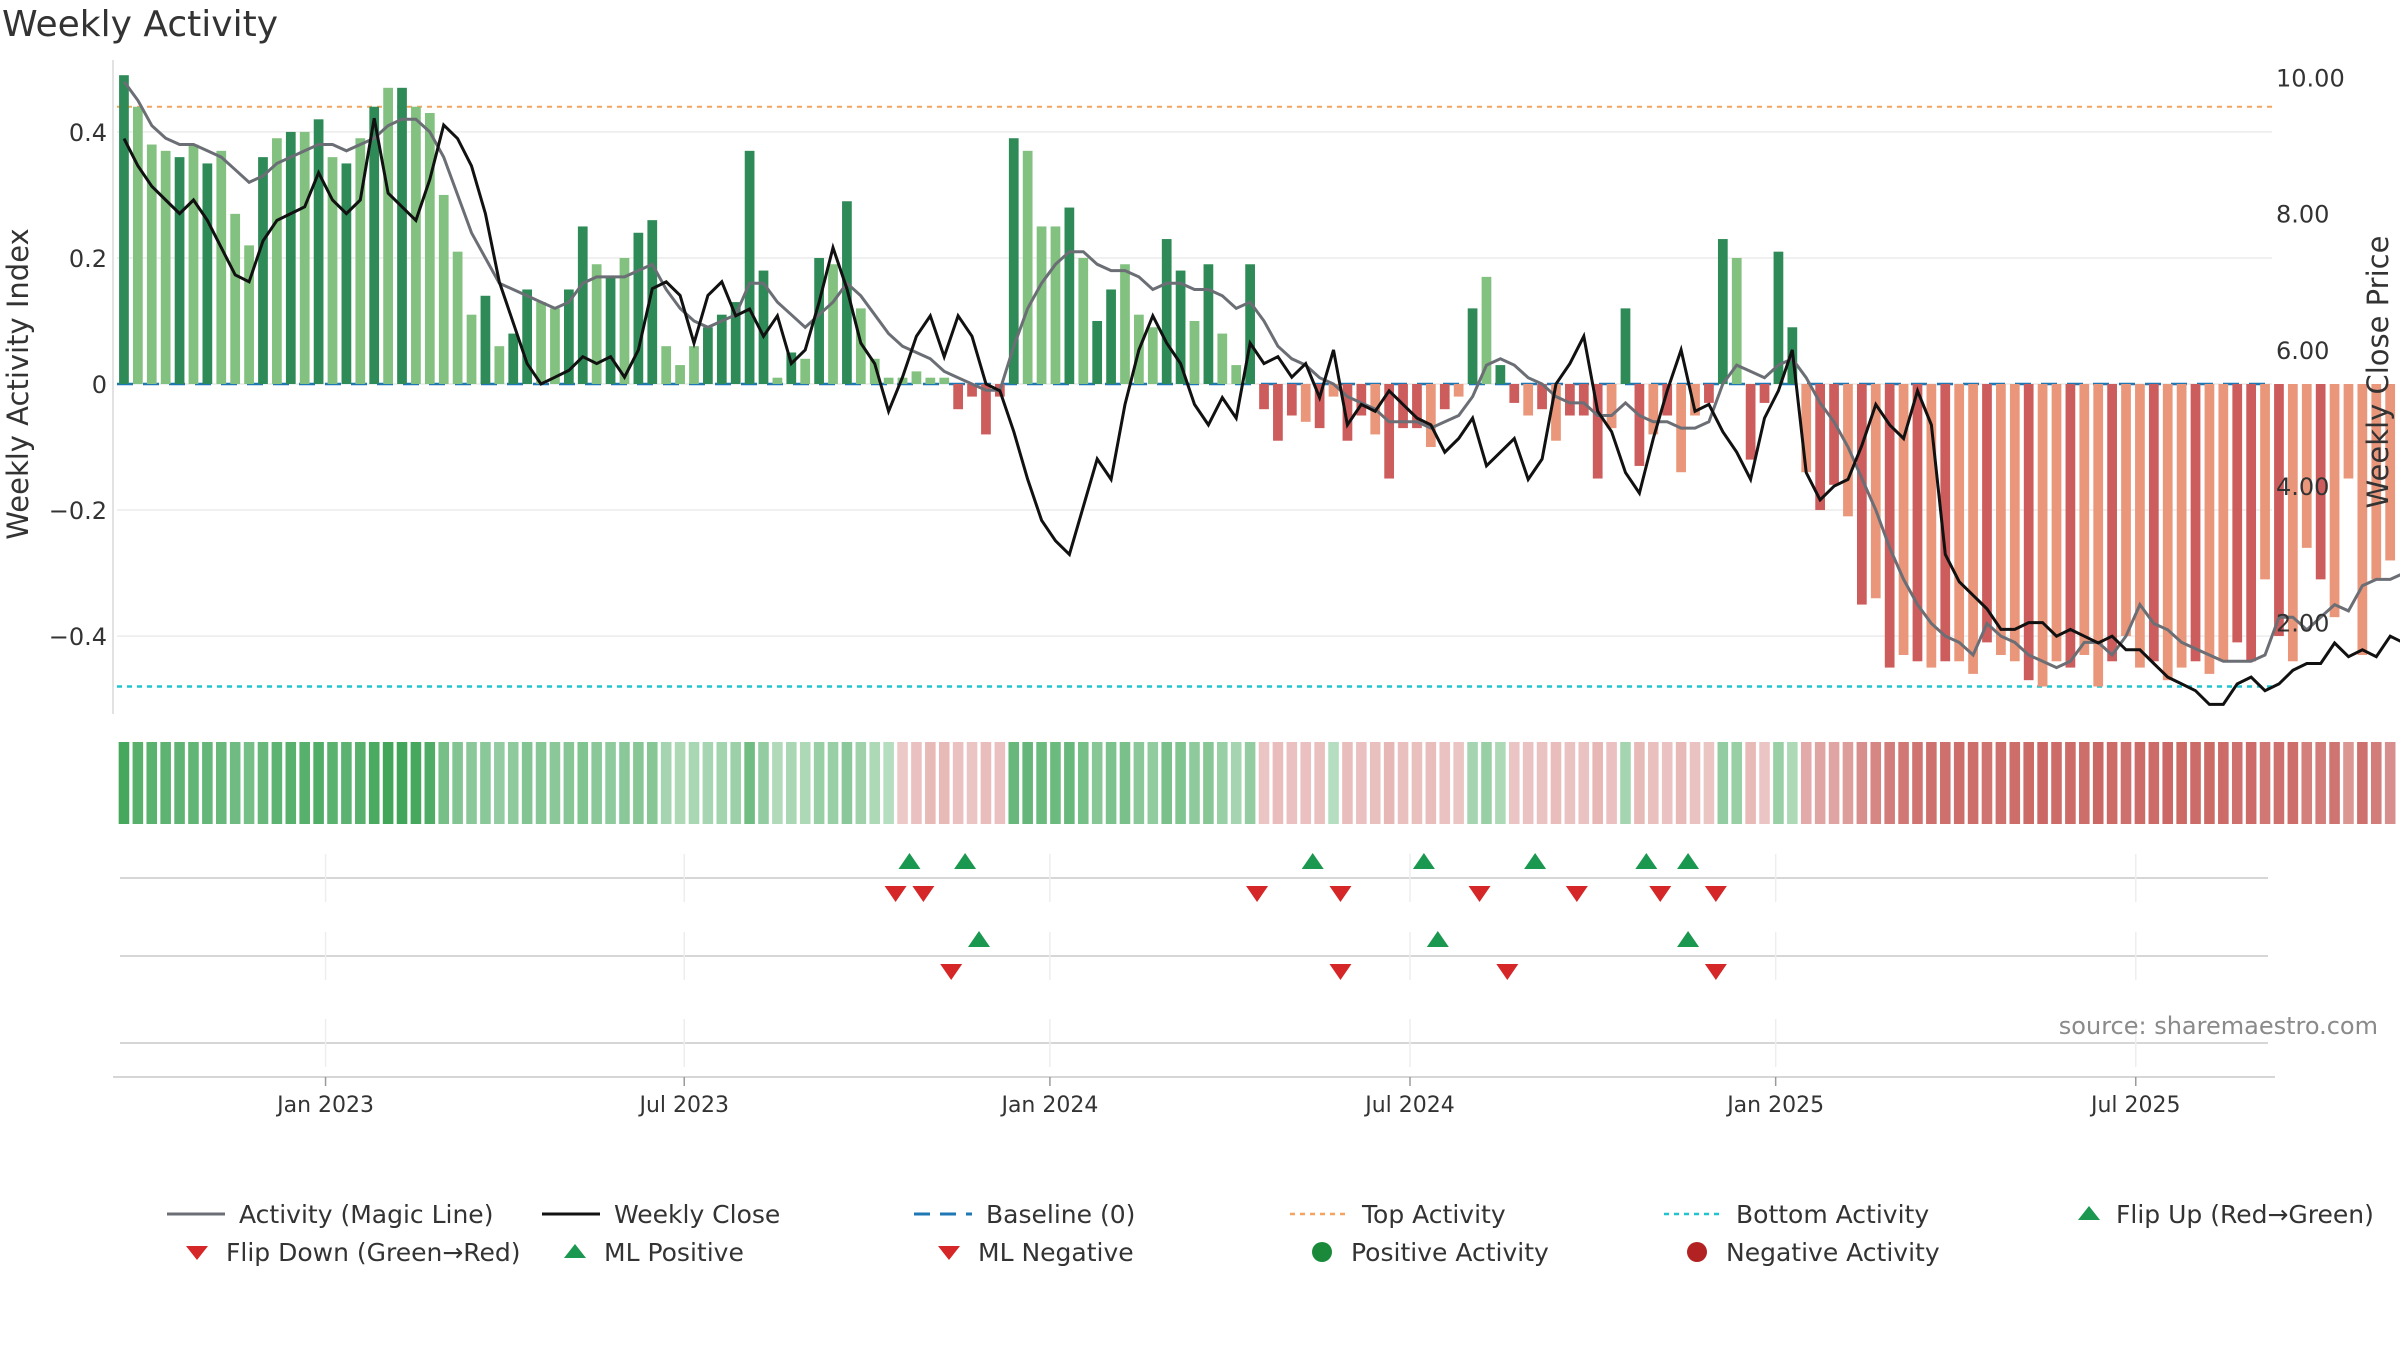  Describe the element at coordinates (1833, 1214) in the screenshot. I see `legend-label: Bottom Activity` at that location.